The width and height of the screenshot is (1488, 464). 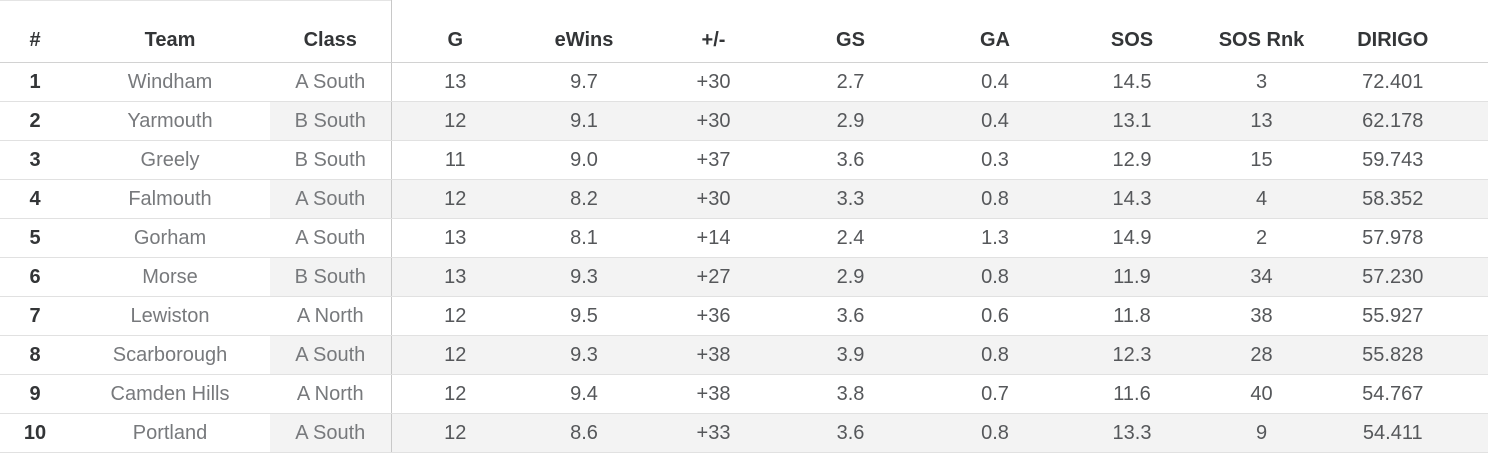 What do you see at coordinates (170, 31) in the screenshot?
I see `column-header-team: Team` at bounding box center [170, 31].